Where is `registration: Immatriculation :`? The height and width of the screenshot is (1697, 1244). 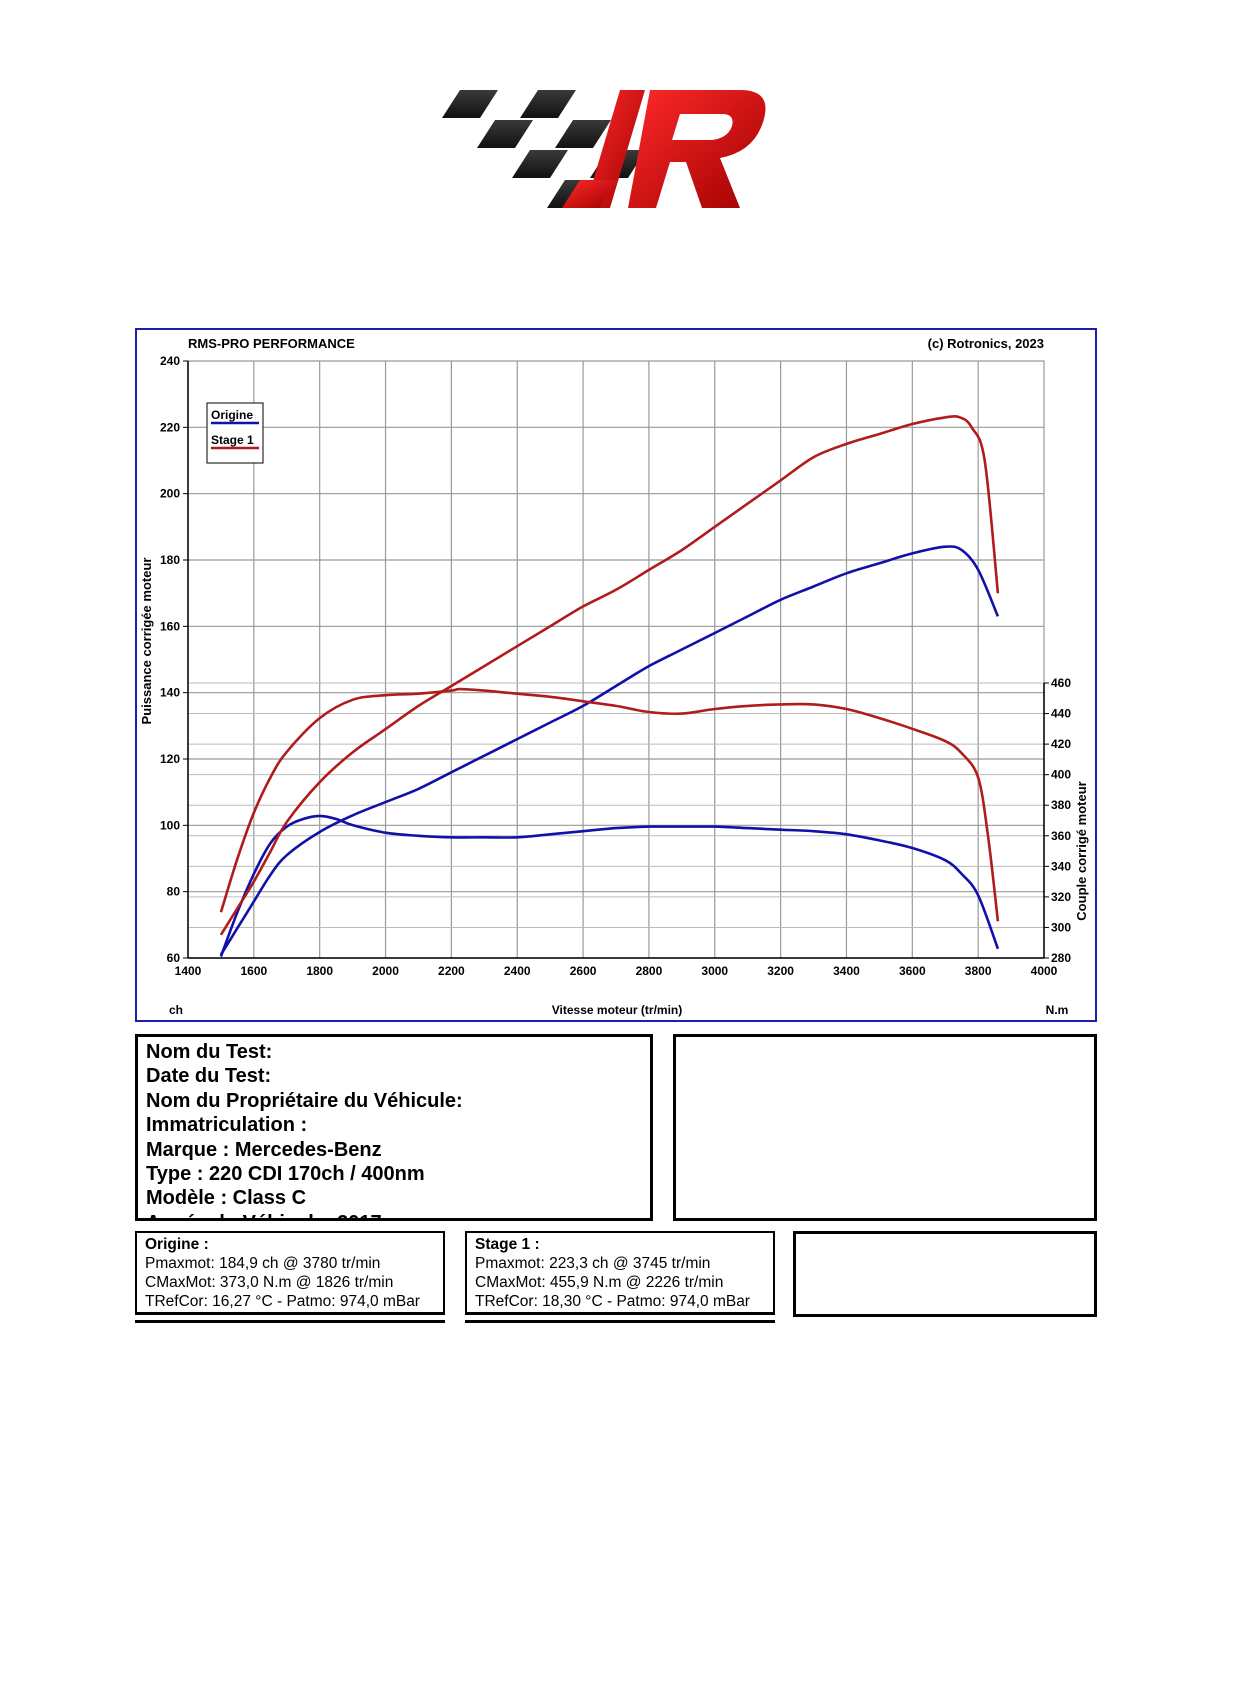
registration: Immatriculation : is located at coordinates (227, 1125).